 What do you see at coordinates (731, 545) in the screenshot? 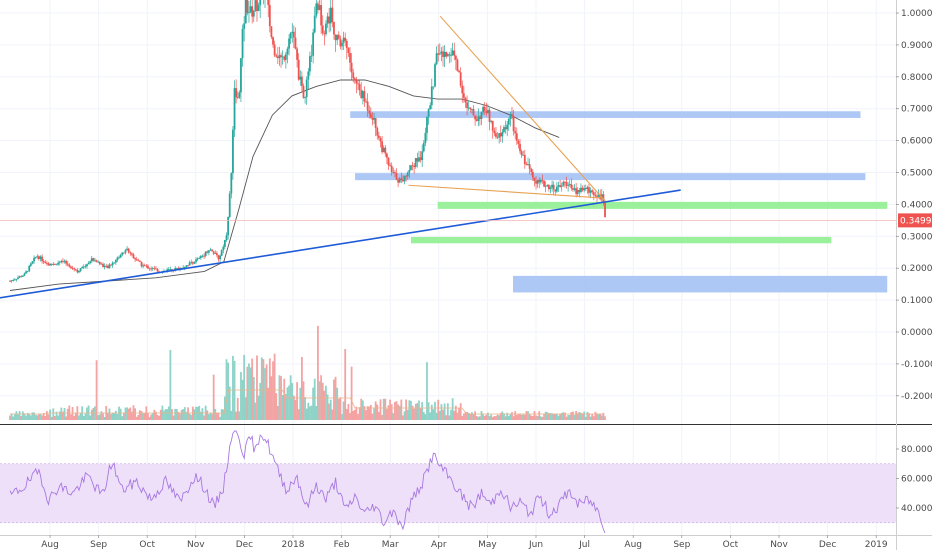
I see `time-tick-label: Oct` at bounding box center [731, 545].